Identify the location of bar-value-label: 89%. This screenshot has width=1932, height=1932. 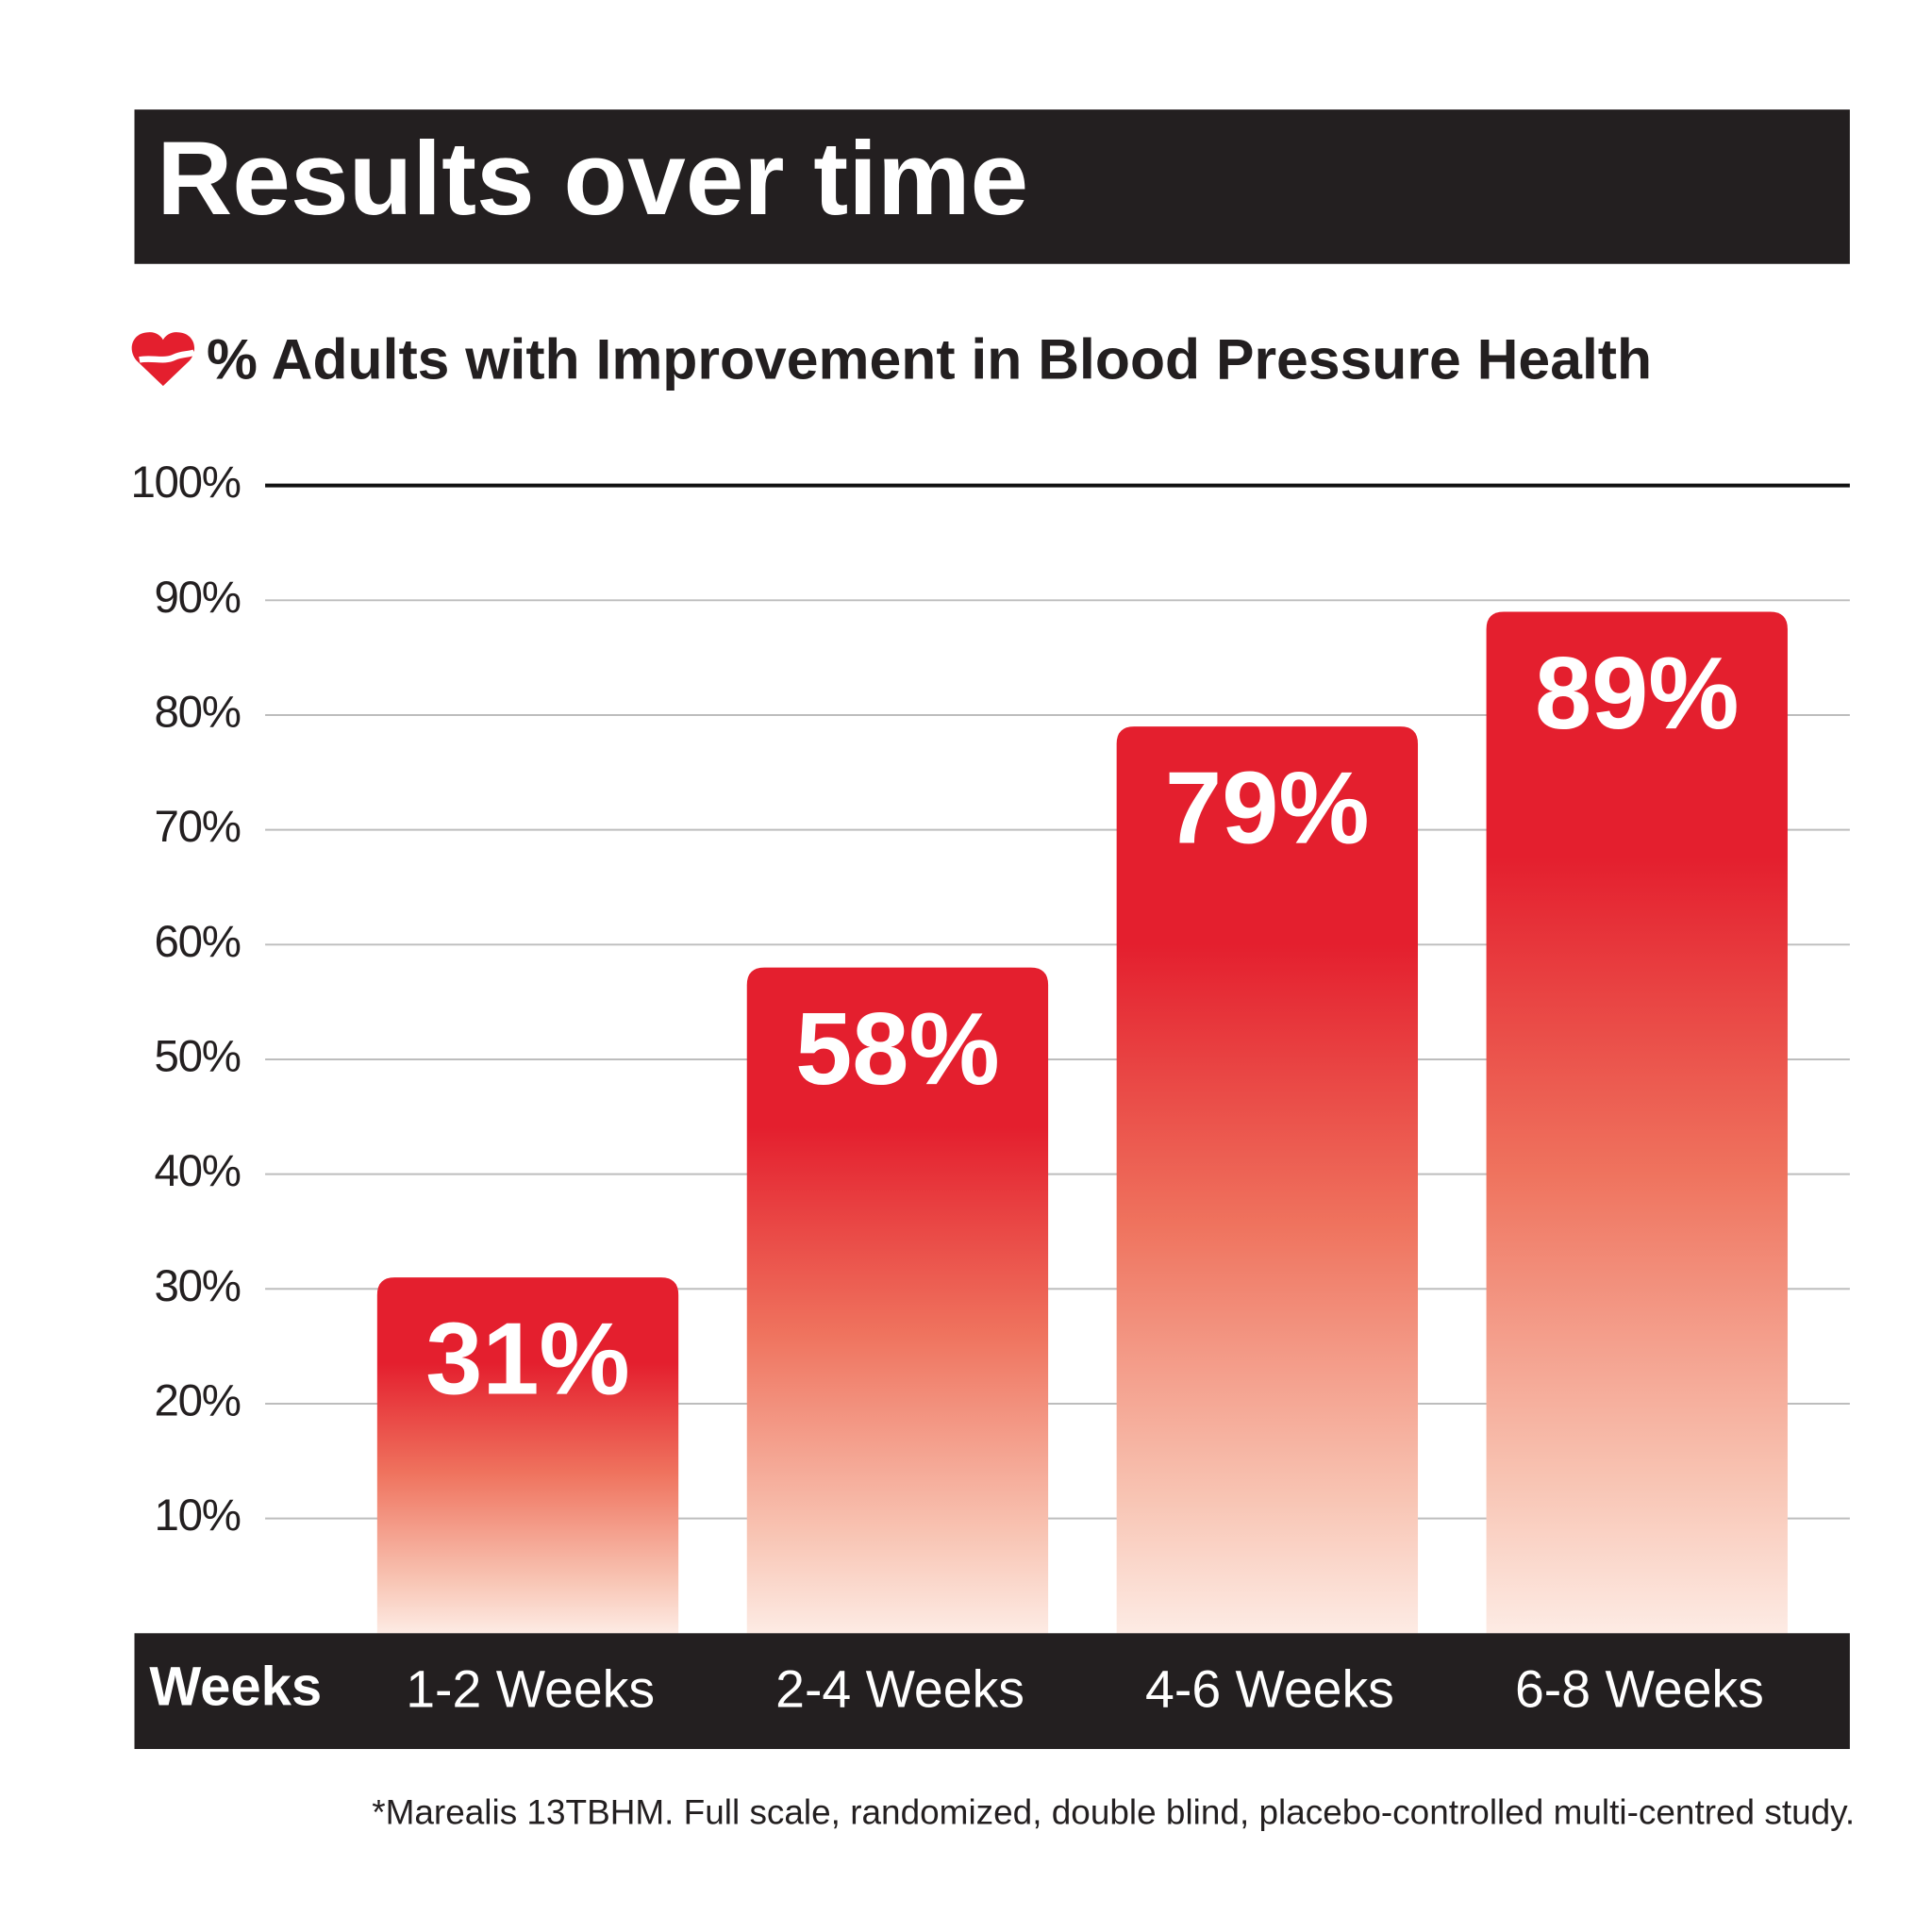
(1638, 693).